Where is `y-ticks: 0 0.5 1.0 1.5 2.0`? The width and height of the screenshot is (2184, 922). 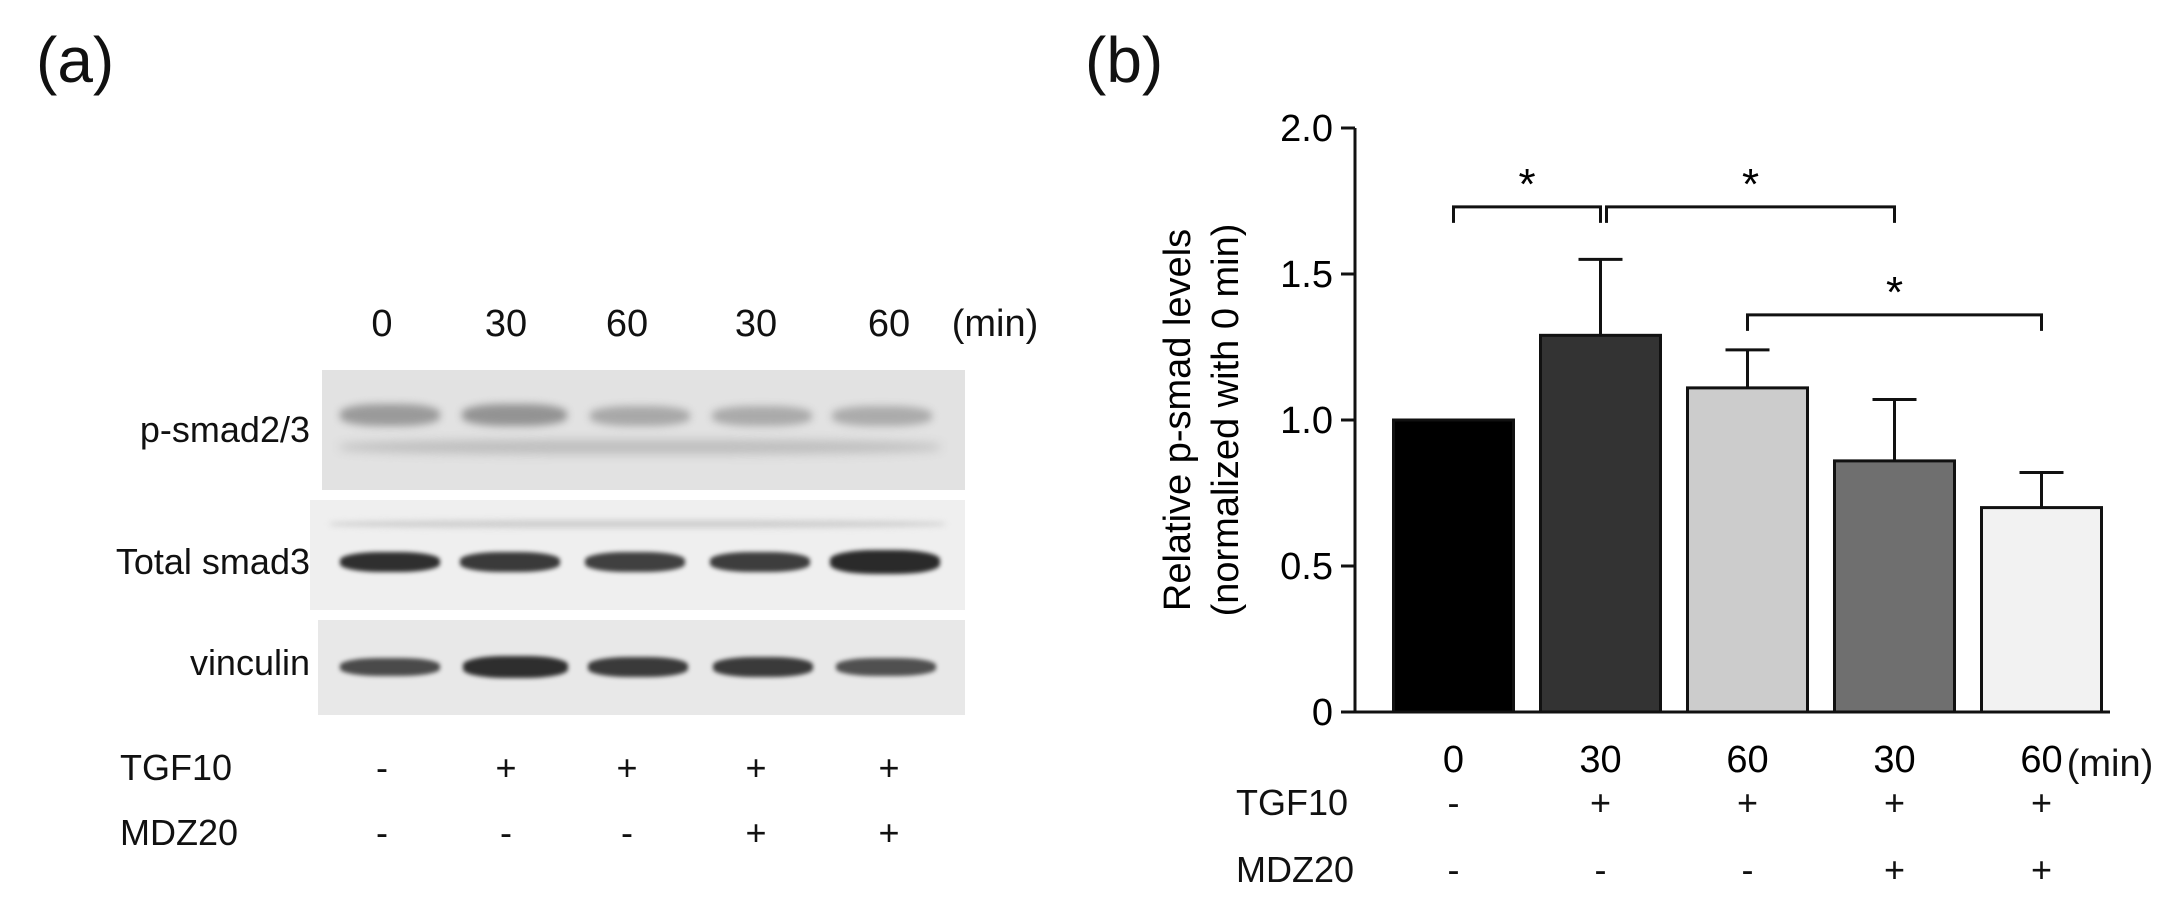
y-ticks: 0 0.5 1.0 1.5 2.0 is located at coordinates (1317, 421).